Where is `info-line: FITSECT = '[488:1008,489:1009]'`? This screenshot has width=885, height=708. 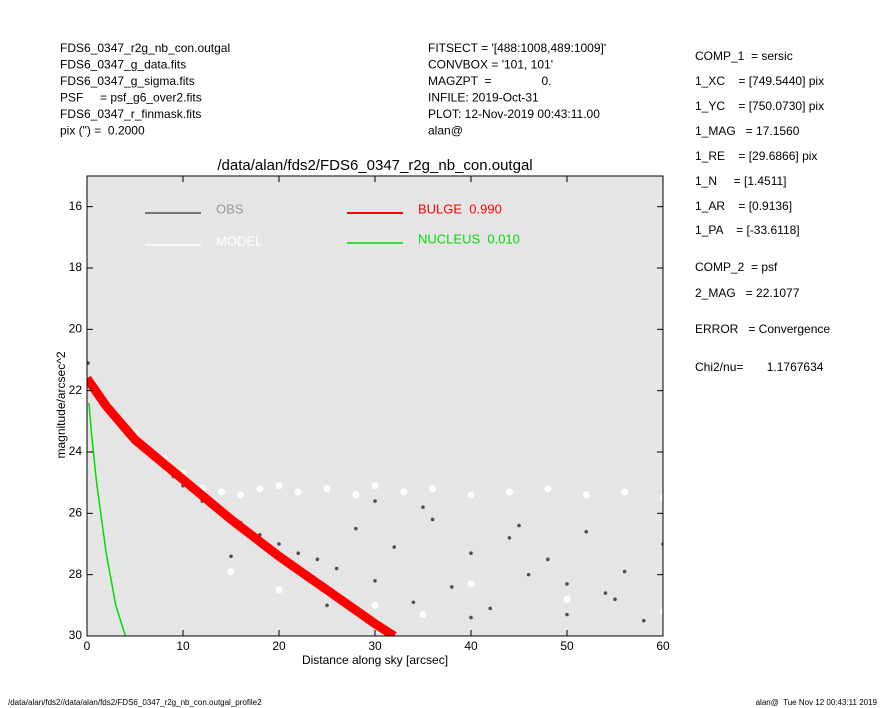
info-line: FITSECT = '[488:1008,489:1009]' is located at coordinates (517, 48).